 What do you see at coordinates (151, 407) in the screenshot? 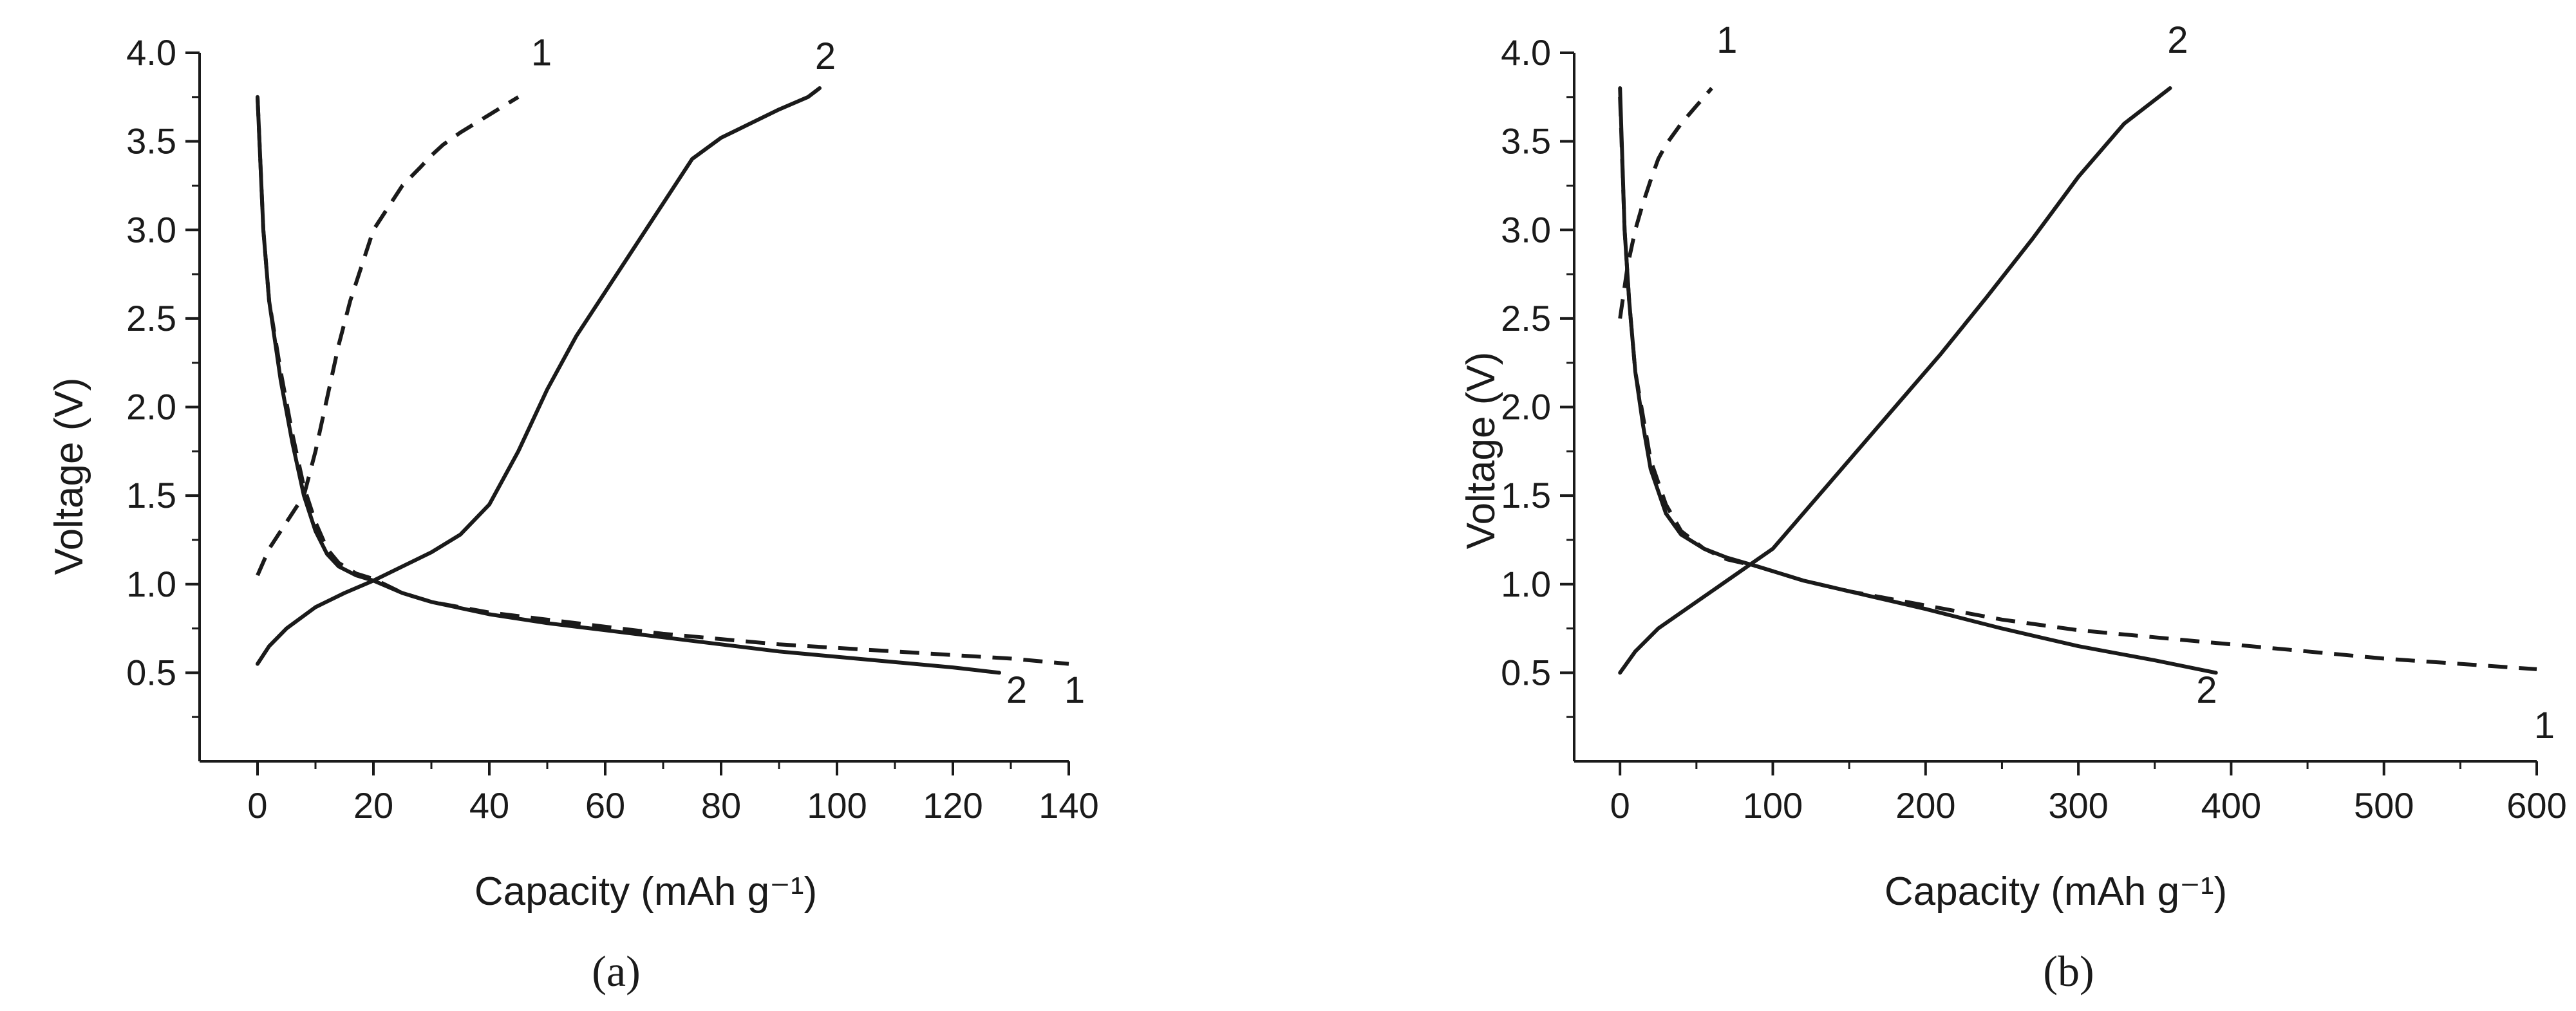
I see `chart-a-y-tick-label: 2.0` at bounding box center [151, 407].